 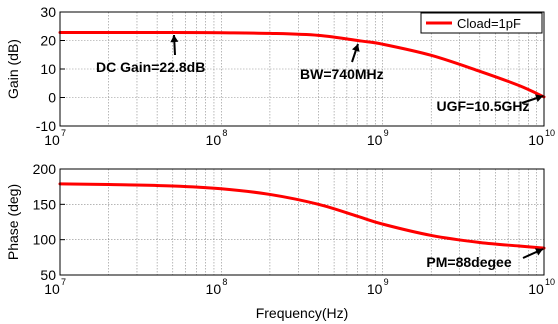 What do you see at coordinates (150, 67) in the screenshot?
I see `annotation-dc-gain-22-8db-text: DC Gain=22.8dB` at bounding box center [150, 67].